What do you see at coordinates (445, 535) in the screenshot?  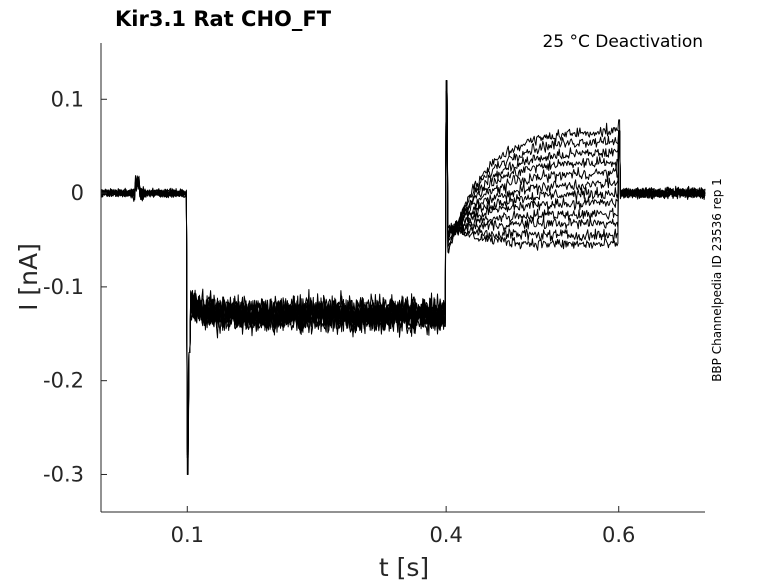 I see `x-tick-label: 0.4` at bounding box center [445, 535].